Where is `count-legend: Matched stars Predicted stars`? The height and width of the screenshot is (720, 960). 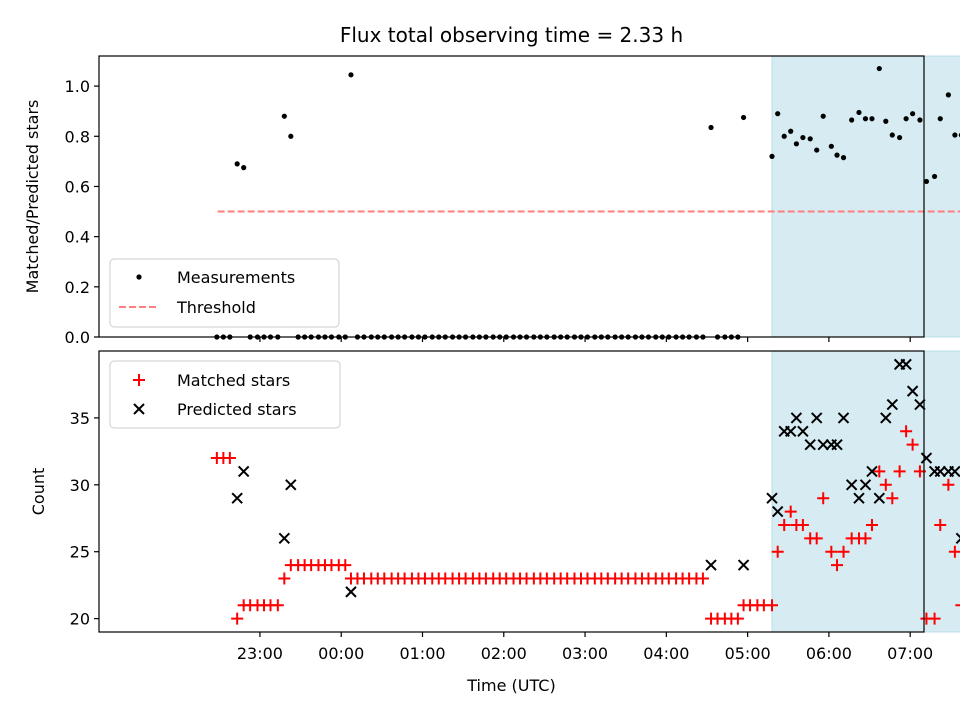 count-legend: Matched stars Predicted stars is located at coordinates (225, 394).